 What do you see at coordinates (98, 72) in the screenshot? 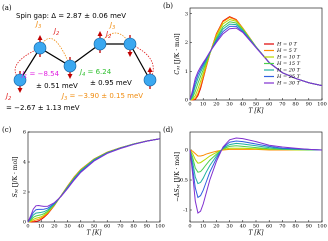
I see `coupling-value: = 6.24` at bounding box center [98, 72].